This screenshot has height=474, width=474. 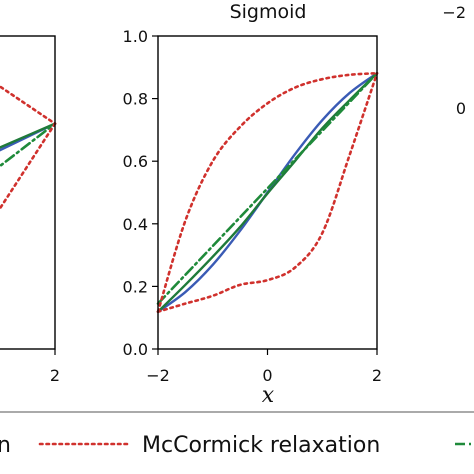 I want to click on x-tick-label: 0, so click(x=267, y=375).